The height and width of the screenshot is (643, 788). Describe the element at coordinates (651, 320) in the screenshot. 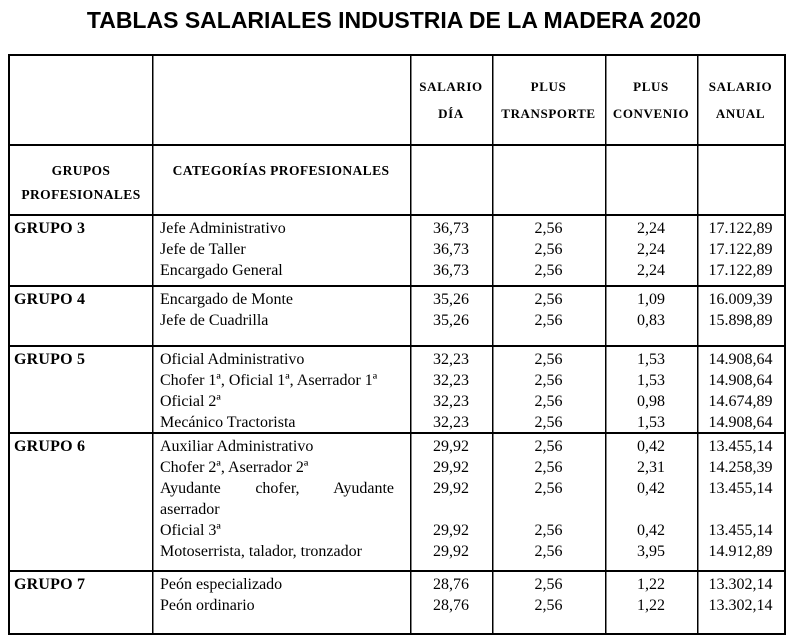

I see `plus-convenio-cell: 0,83` at that location.